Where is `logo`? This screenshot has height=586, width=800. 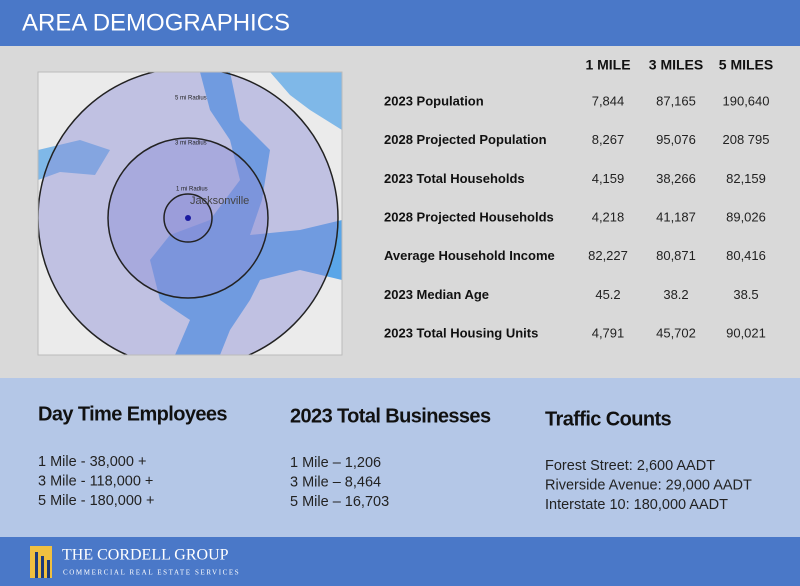
logo is located at coordinates (41, 562).